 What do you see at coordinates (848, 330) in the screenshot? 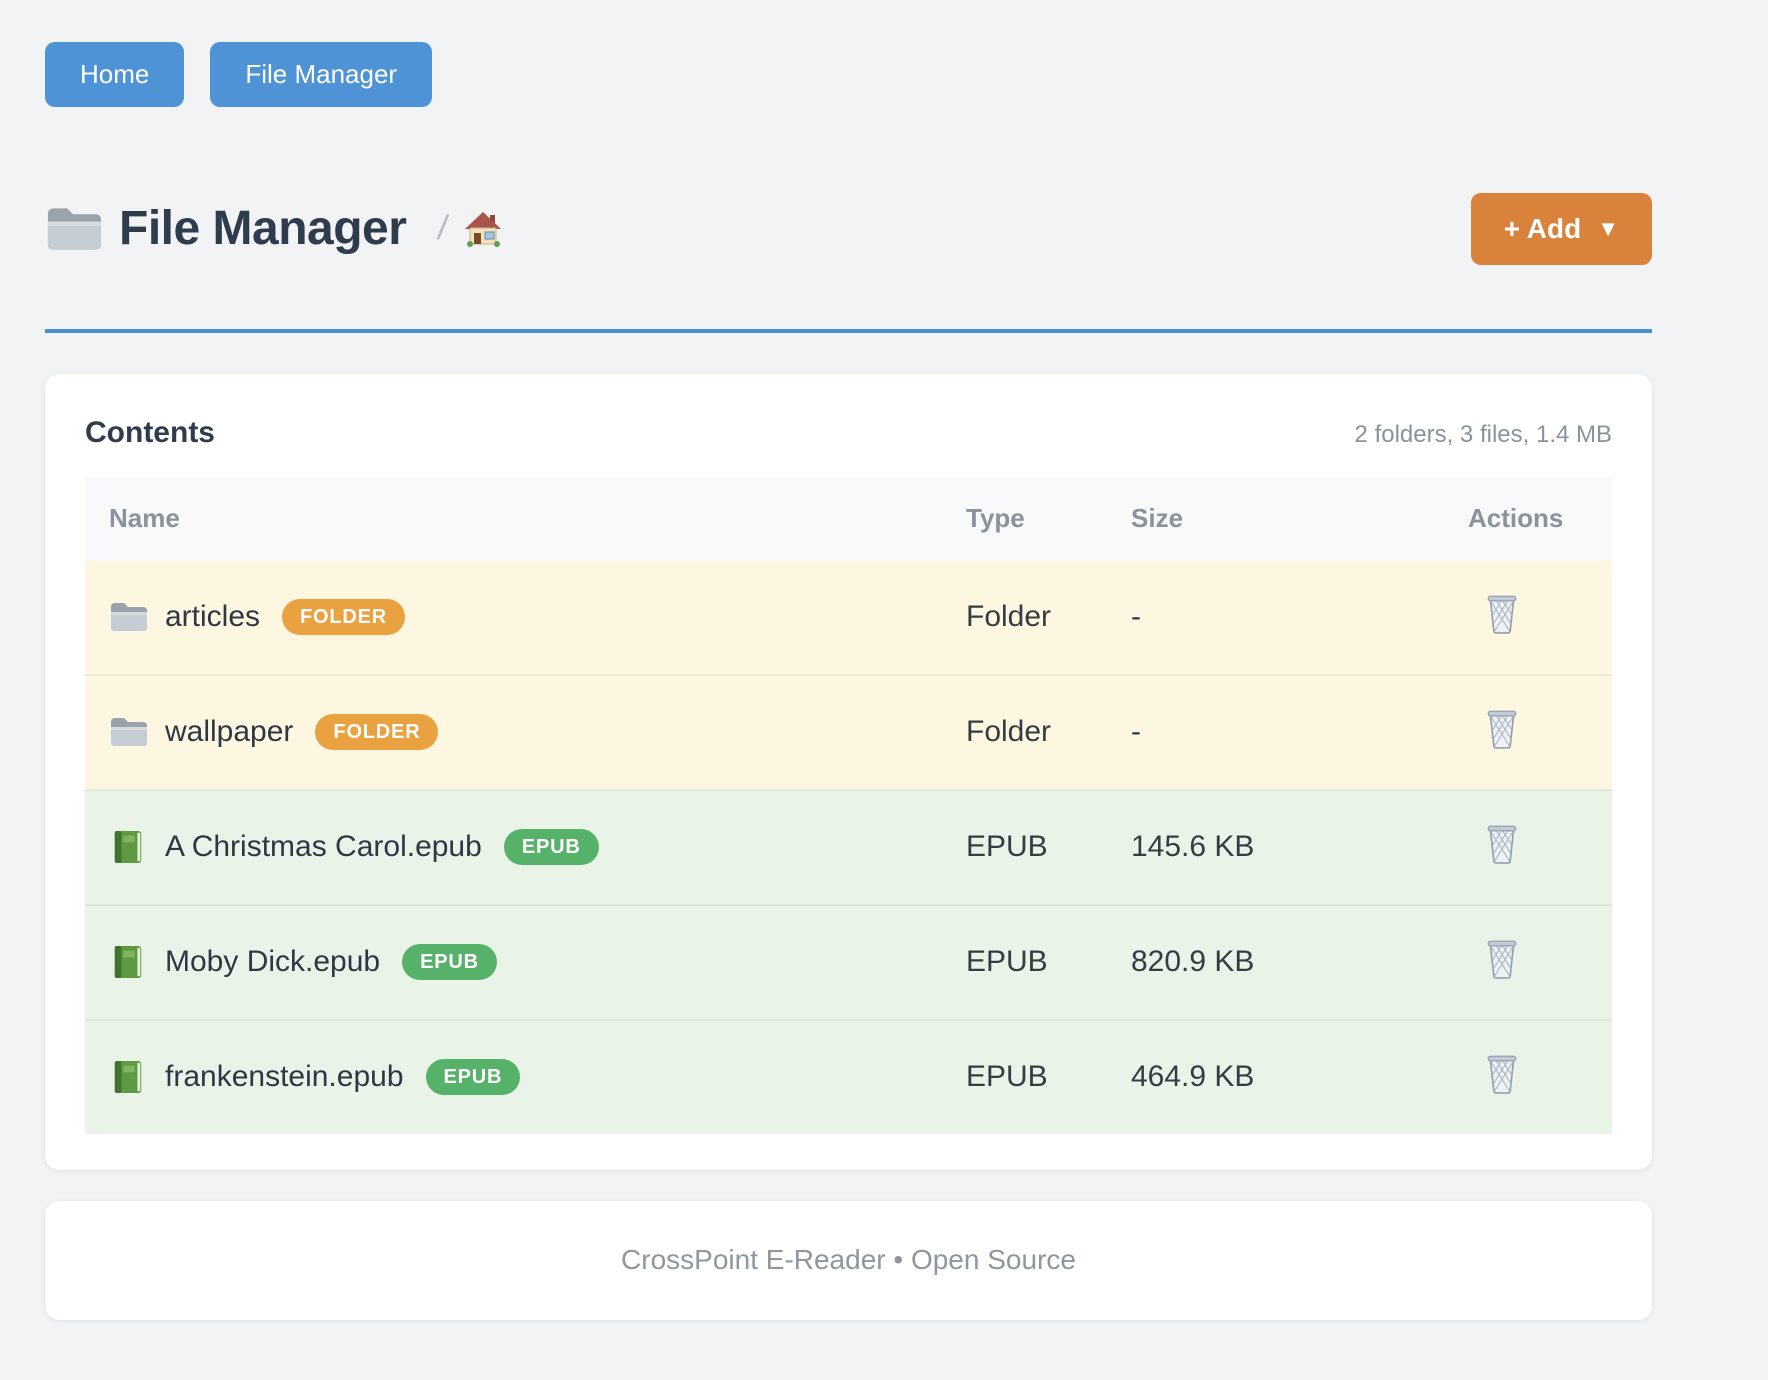
I see `header-divider` at bounding box center [848, 330].